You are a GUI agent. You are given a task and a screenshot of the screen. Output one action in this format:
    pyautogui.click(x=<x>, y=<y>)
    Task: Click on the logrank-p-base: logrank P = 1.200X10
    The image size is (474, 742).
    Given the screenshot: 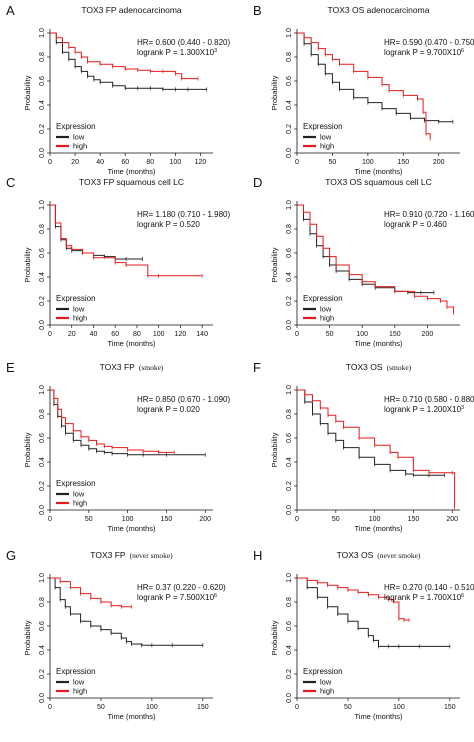 What is the action you would take?
    pyautogui.click(x=423, y=409)
    